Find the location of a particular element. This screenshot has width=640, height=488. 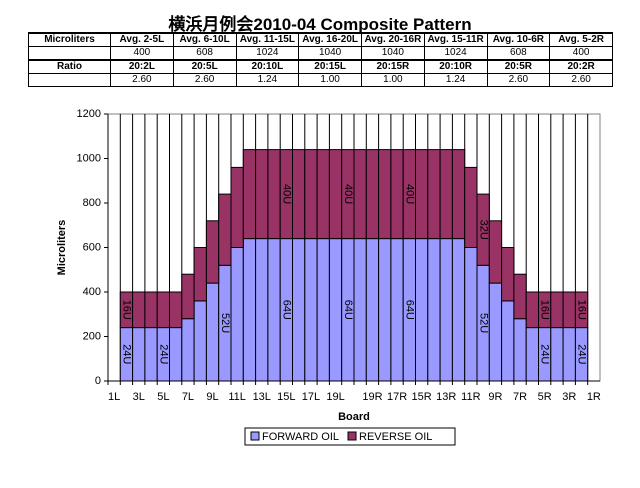

table-cell: 2.60 is located at coordinates (581, 80).